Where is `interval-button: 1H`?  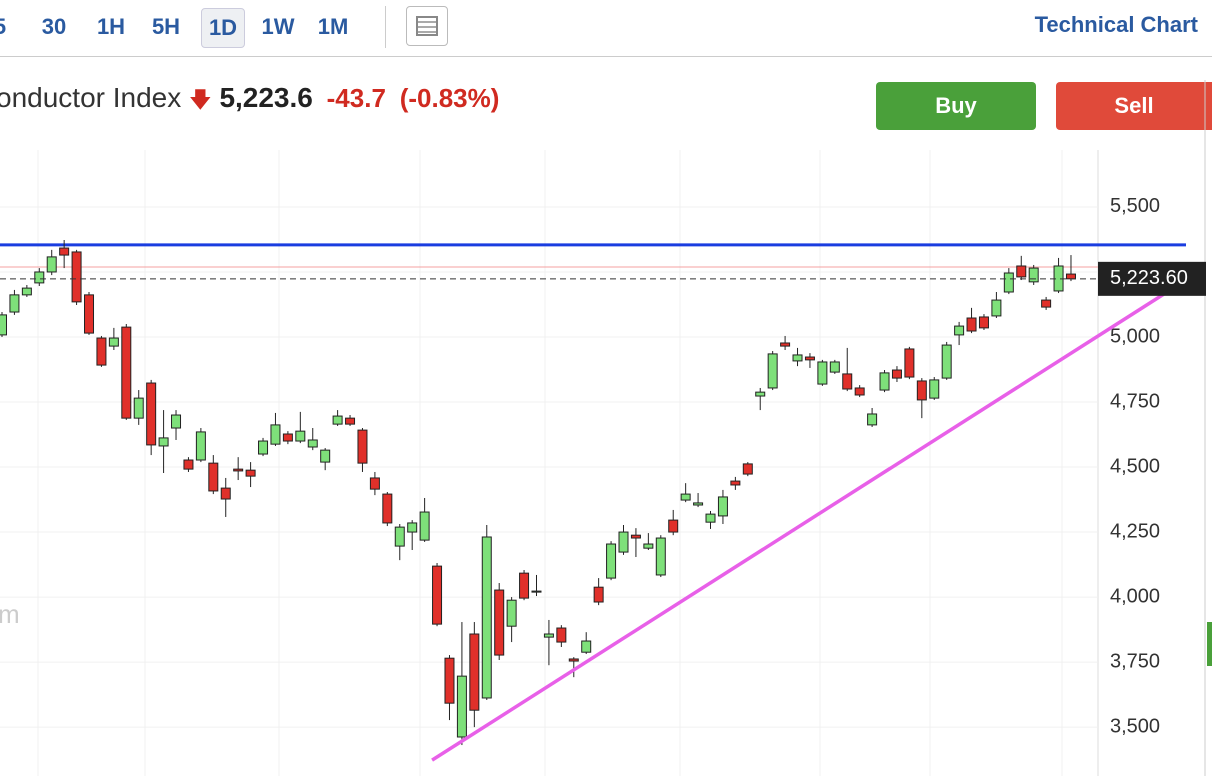
interval-button: 1H is located at coordinates (111, 26).